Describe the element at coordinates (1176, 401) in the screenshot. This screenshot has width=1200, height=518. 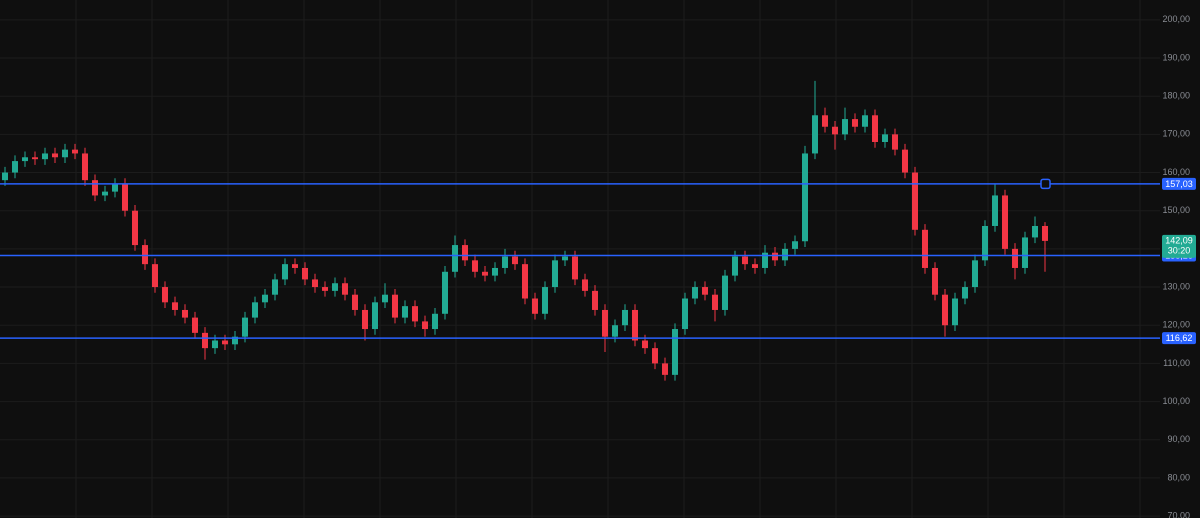
I see `y-tick-label: 100,00` at that location.